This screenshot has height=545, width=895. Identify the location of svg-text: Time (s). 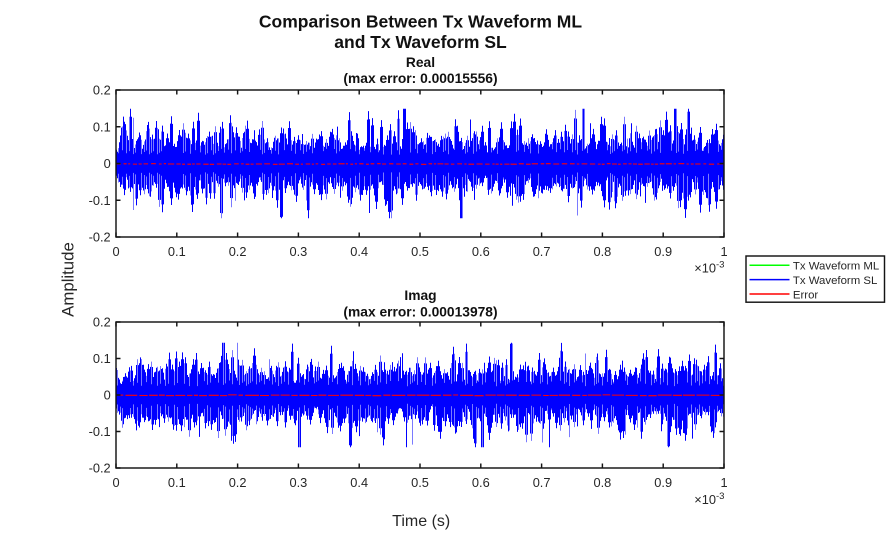
(421, 521).